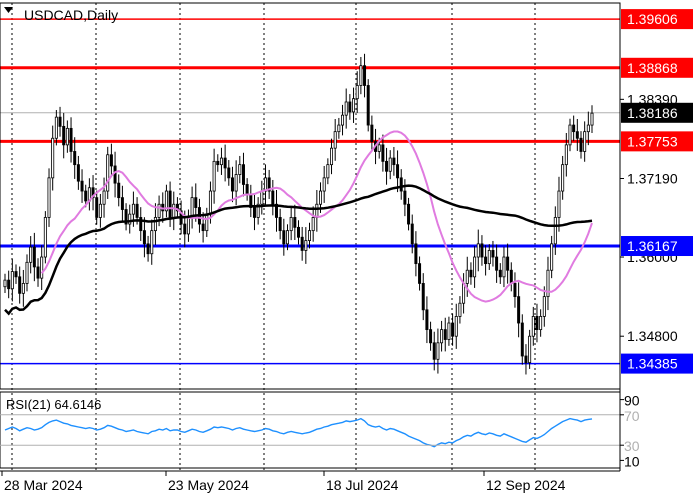 The image size is (700, 500). What do you see at coordinates (53, 404) in the screenshot?
I see `rsi-title: RSI(21) 64.6146` at bounding box center [53, 404].